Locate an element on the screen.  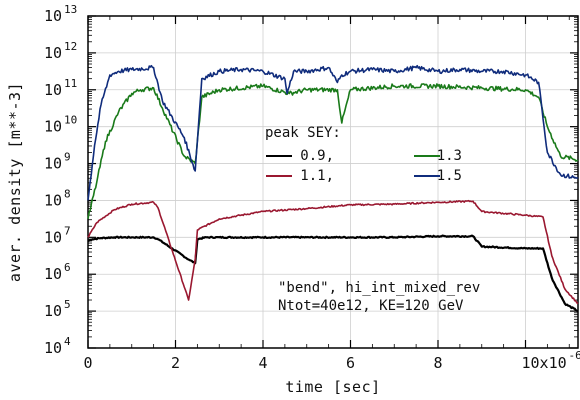
x-axis-title: time [sec] is located at coordinates (332, 387).